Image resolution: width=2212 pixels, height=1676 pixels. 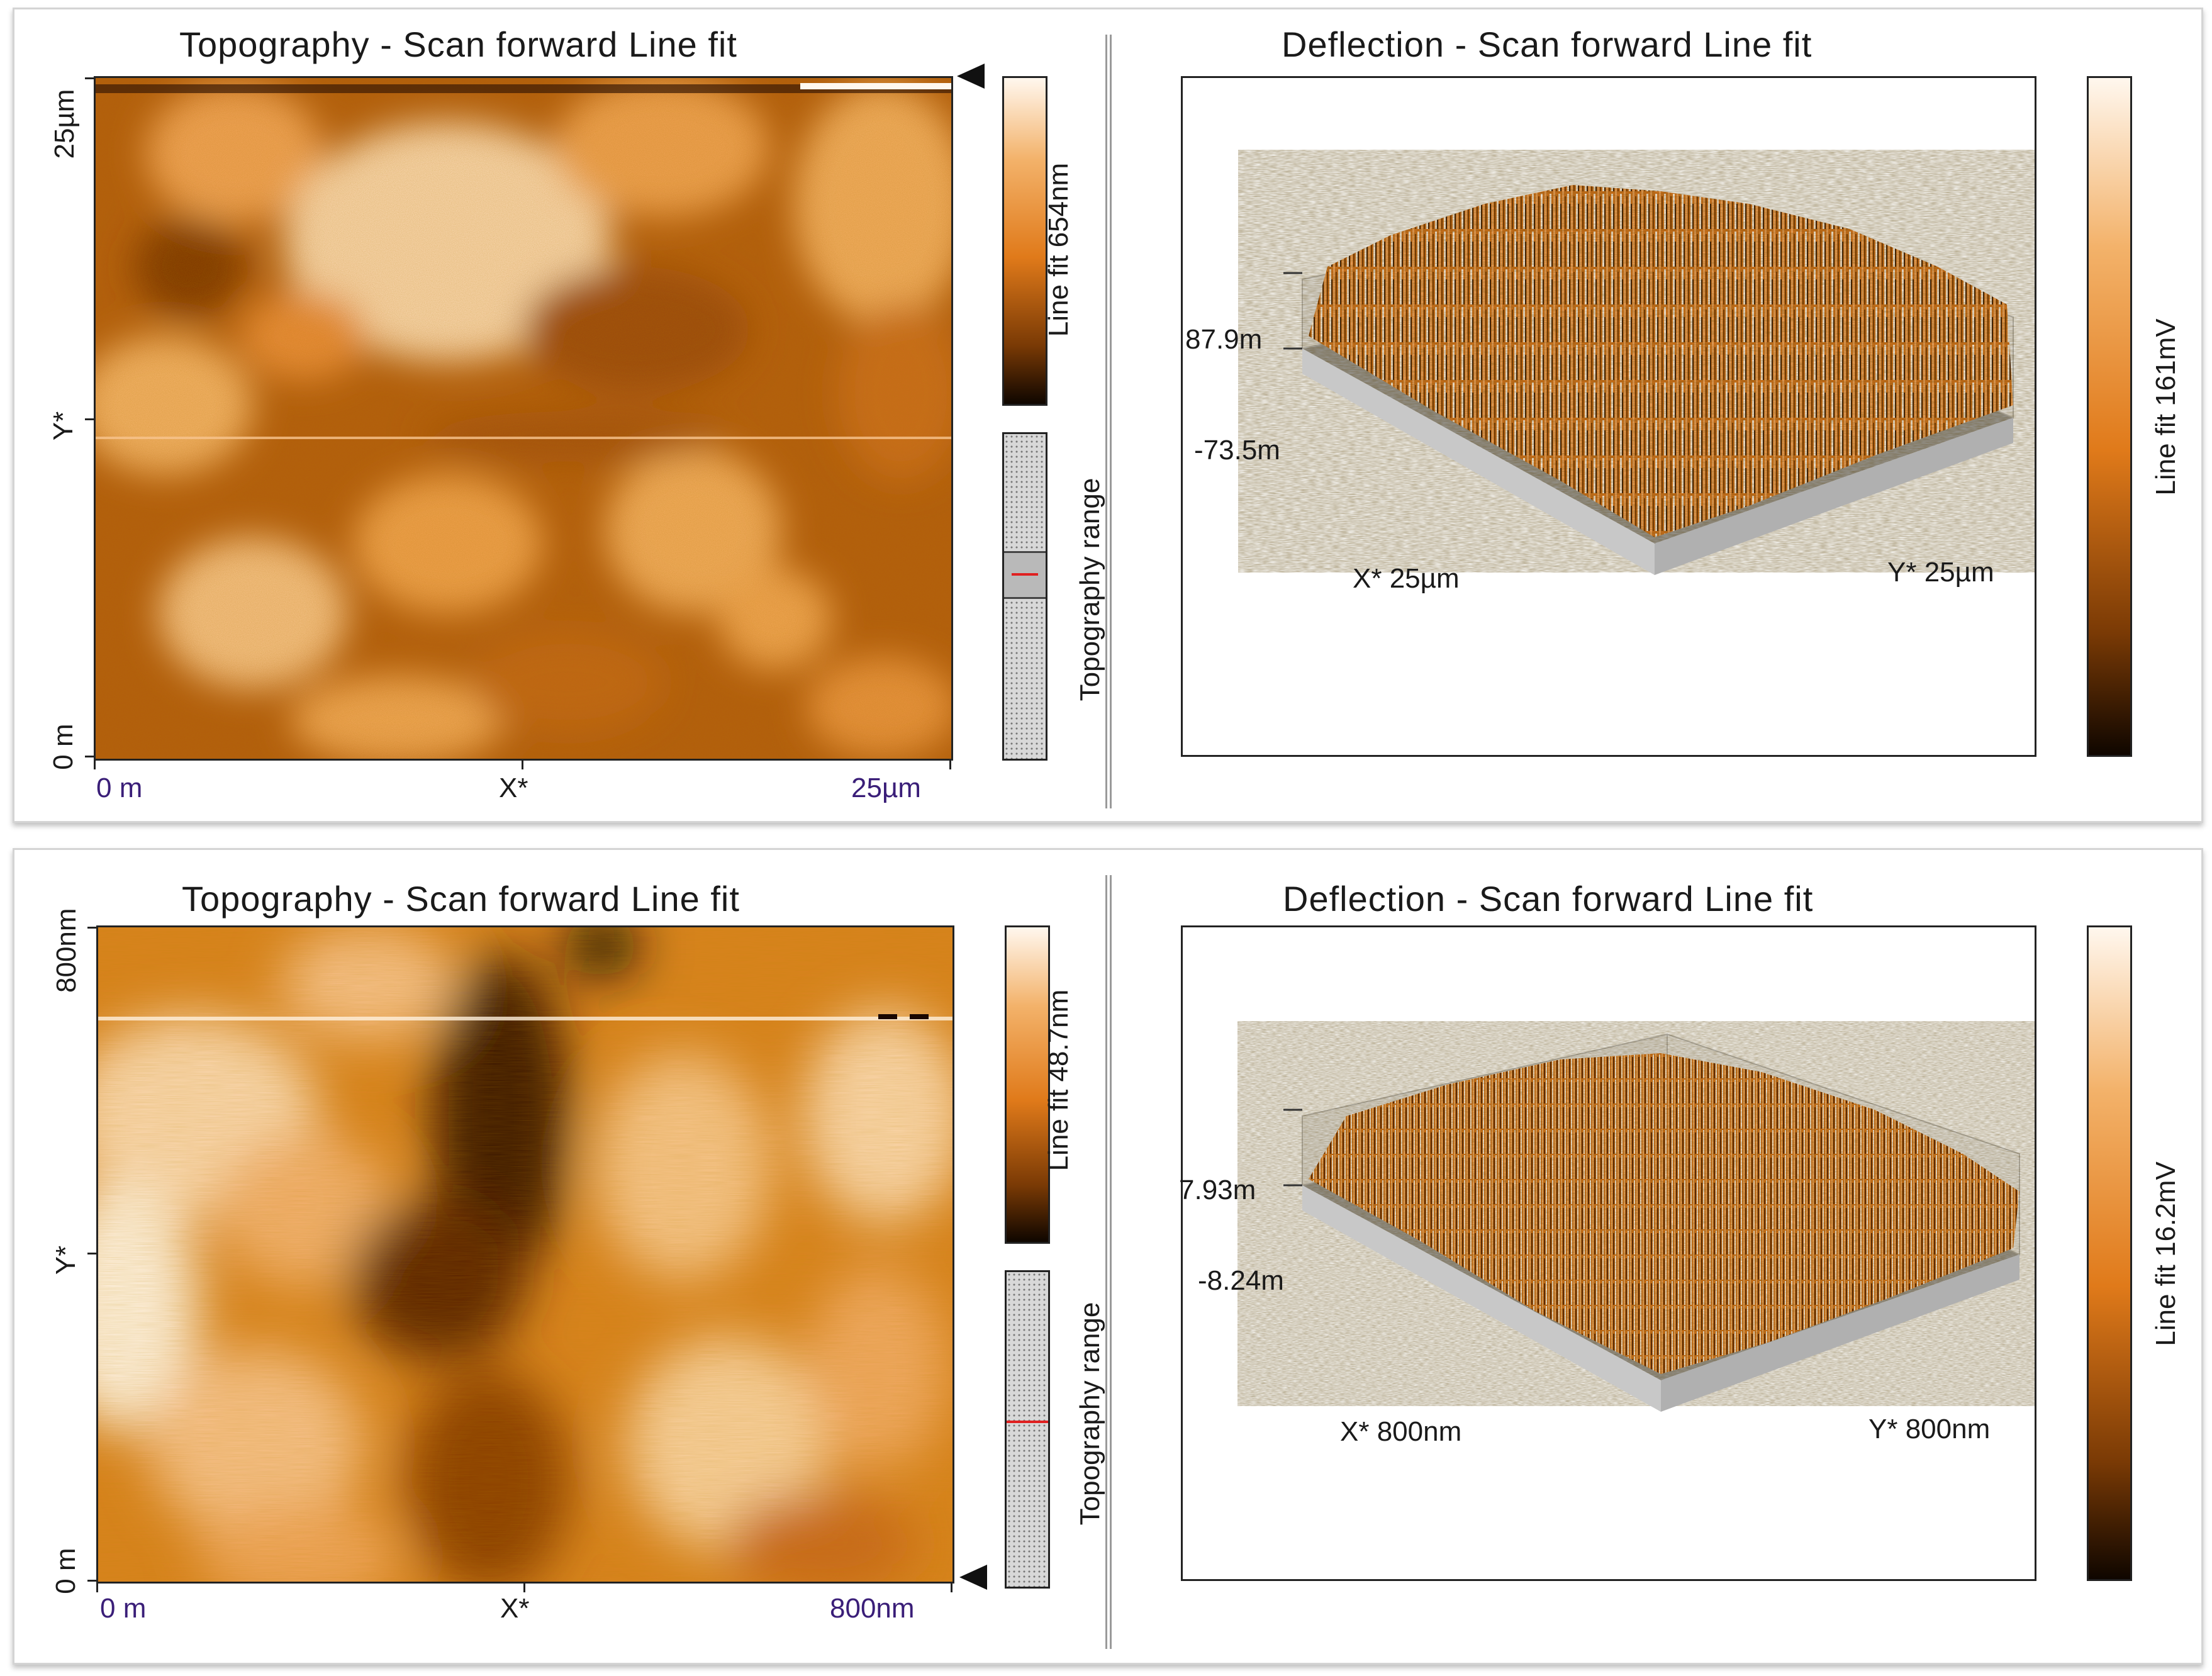 I want to click on x-axis-3d-label: X* 800nm, so click(x=1401, y=1431).